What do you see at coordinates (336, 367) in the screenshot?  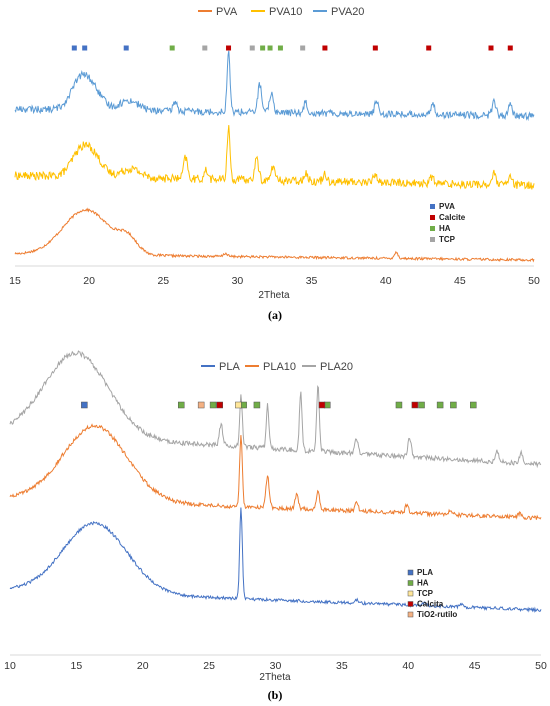 I see `legend-b-label-2: PLA20` at bounding box center [336, 367].